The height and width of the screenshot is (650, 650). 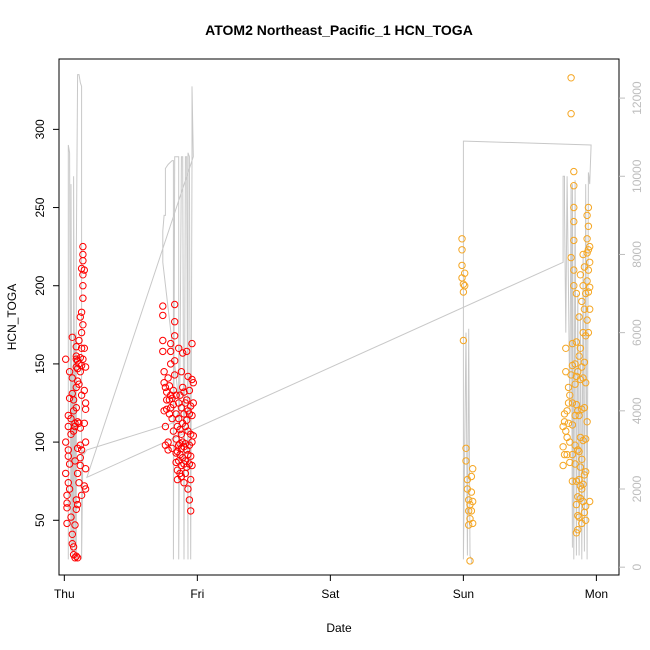 I want to click on y-axis-label: HCN_TOGA, so click(x=12, y=317).